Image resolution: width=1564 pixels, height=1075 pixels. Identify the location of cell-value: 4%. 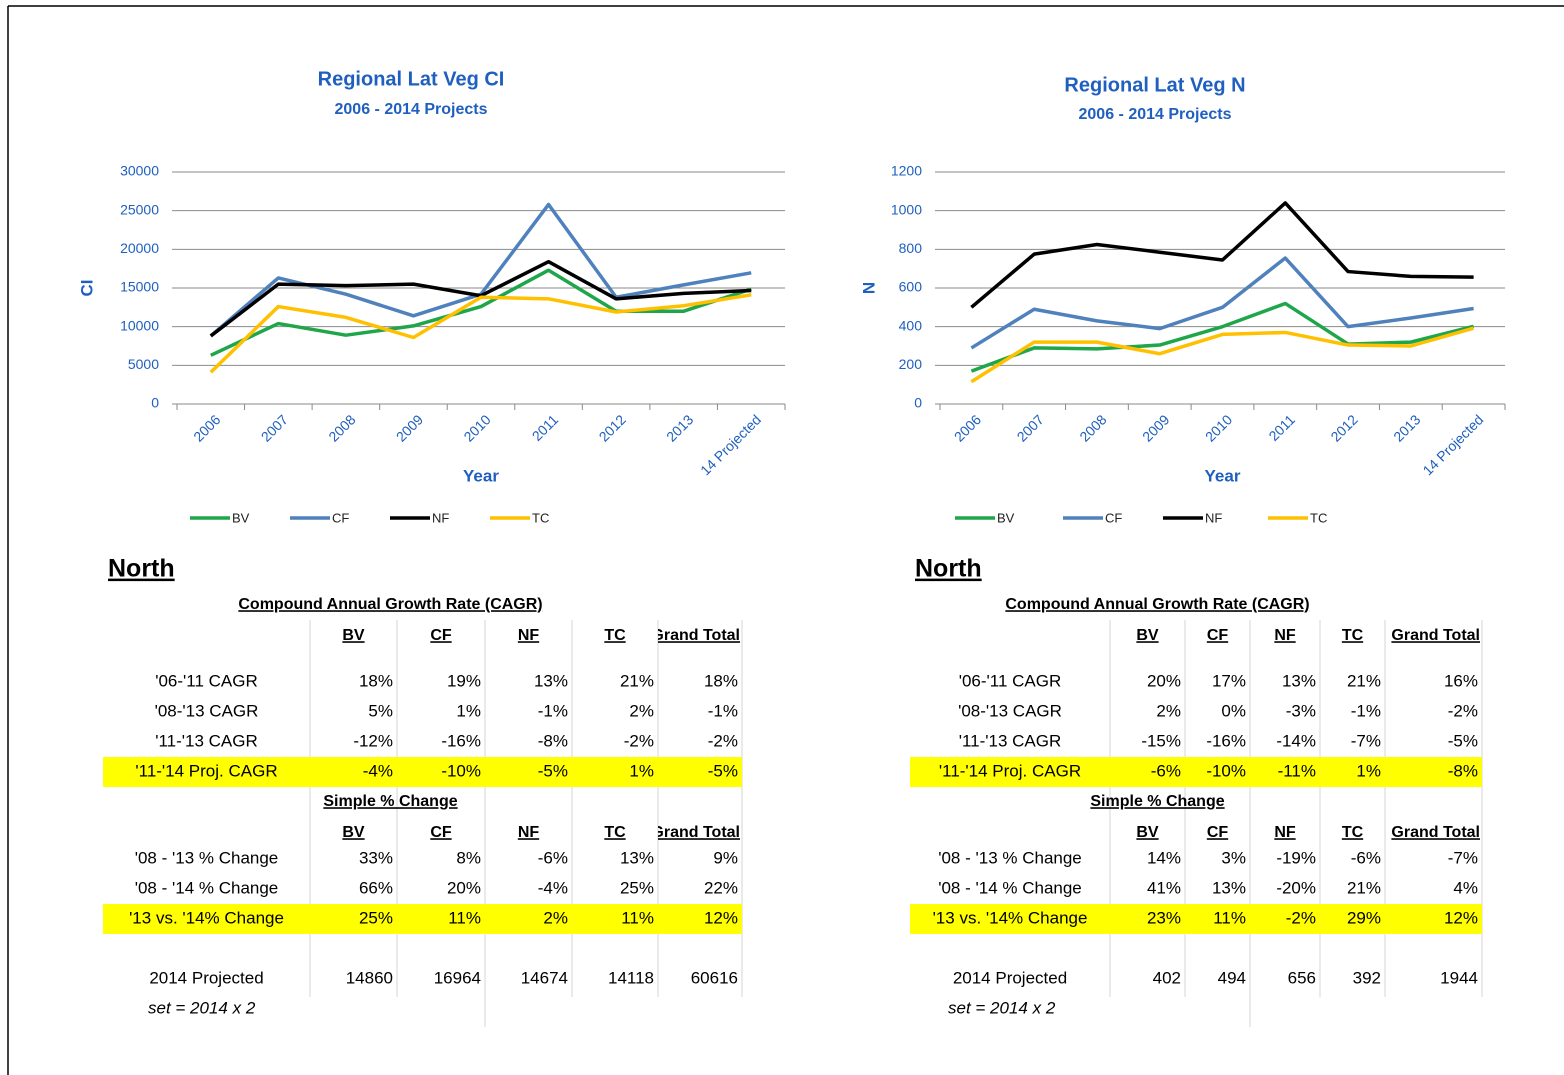
(1465, 887).